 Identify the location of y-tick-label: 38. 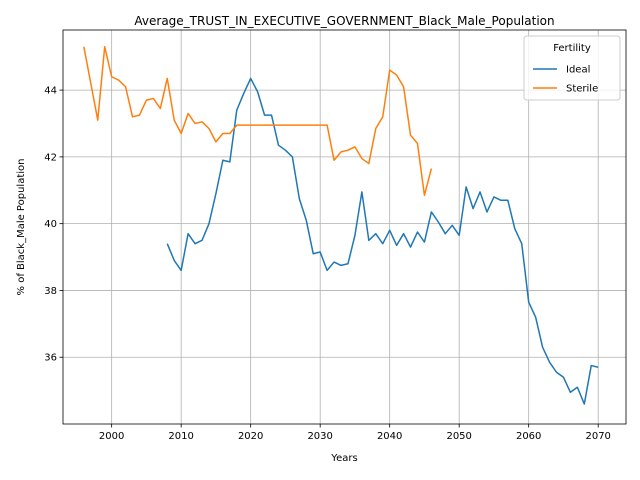
(50, 291).